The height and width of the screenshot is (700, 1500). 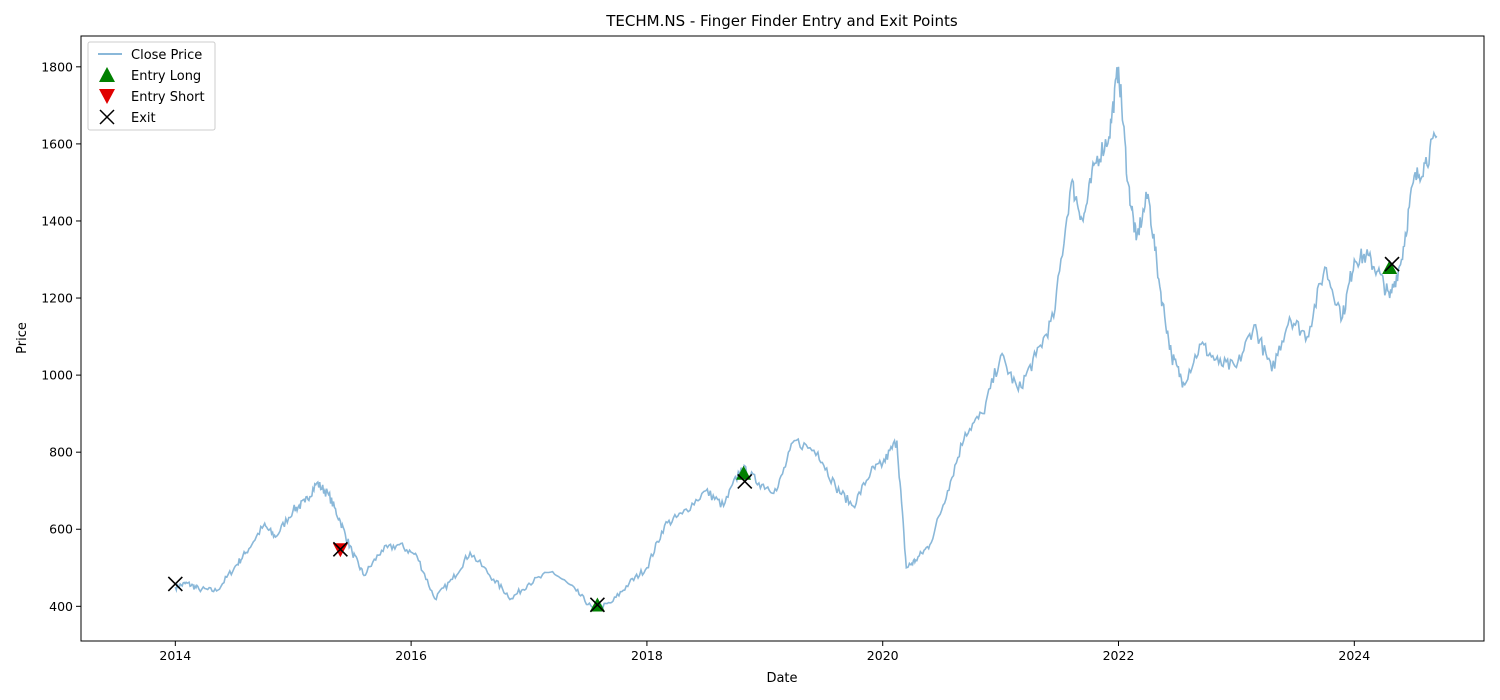 What do you see at coordinates (107, 74) in the screenshot?
I see `legend-entry-long-swatch` at bounding box center [107, 74].